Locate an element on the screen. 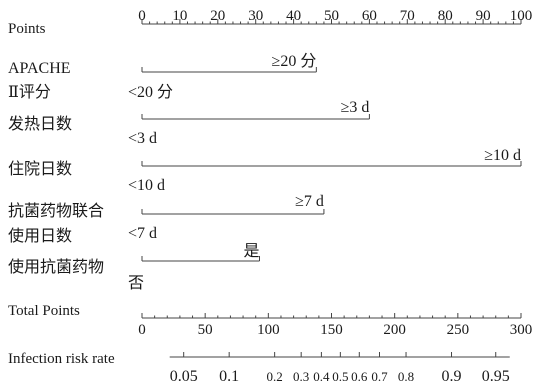 This screenshot has width=543, height=387. level-label-high: ≥7 d is located at coordinates (309, 201).